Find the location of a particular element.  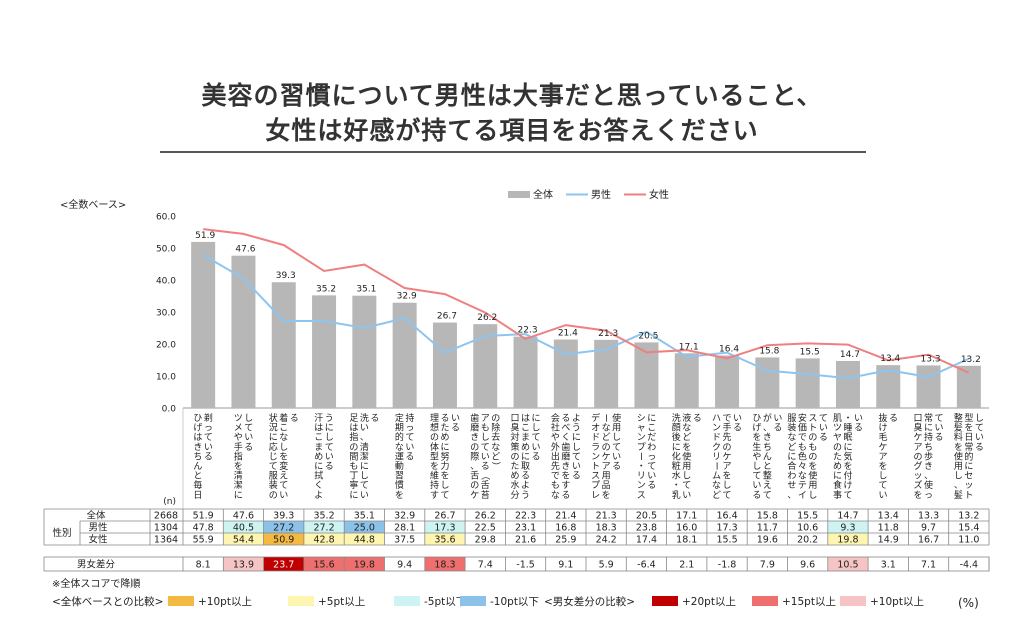

table-cell-female: 11.0 is located at coordinates (968, 540).